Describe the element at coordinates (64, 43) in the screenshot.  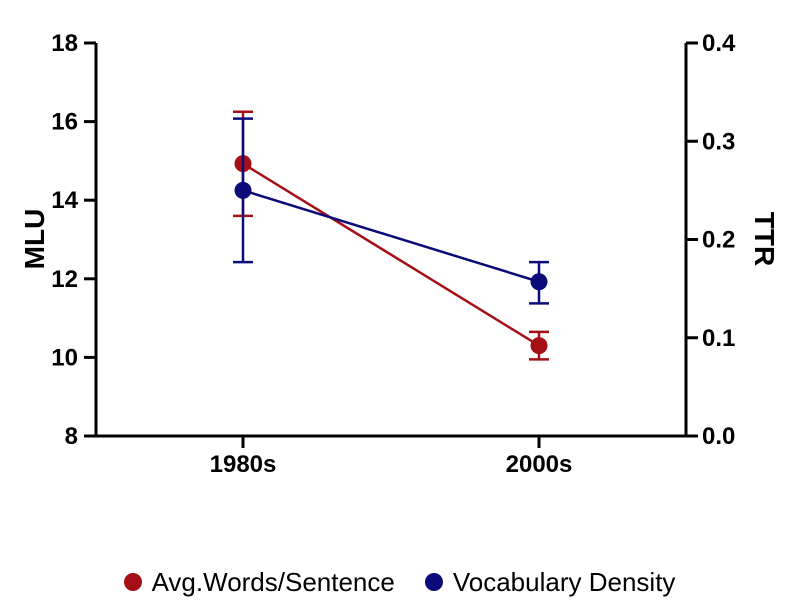
I see `y-tick-label: 18` at that location.